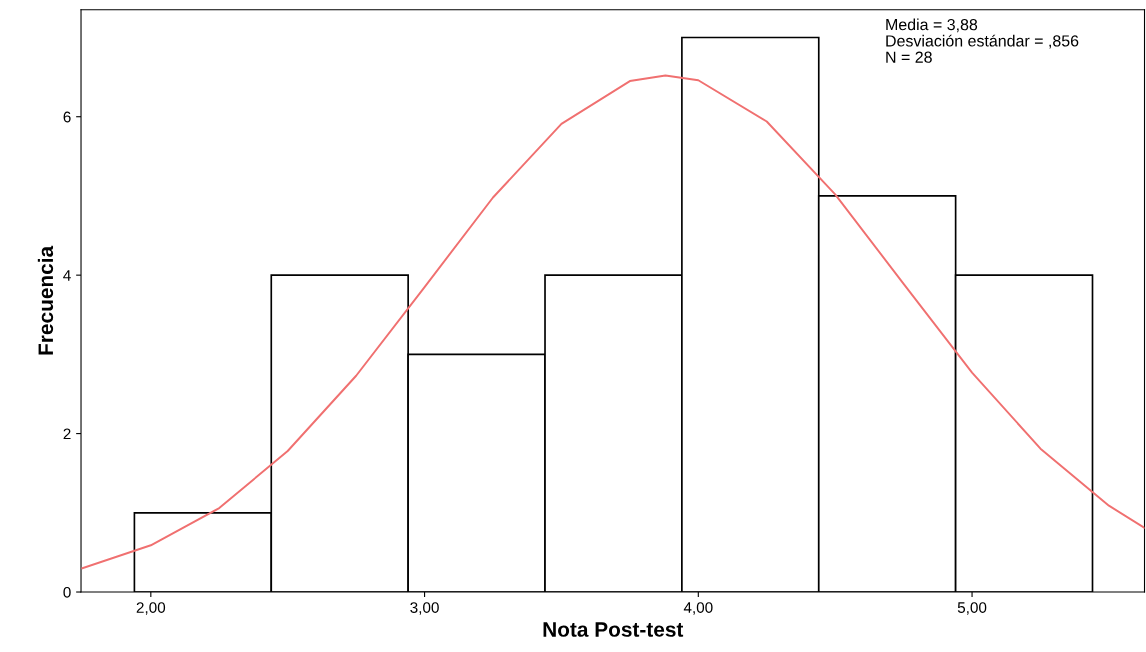 The width and height of the screenshot is (1146, 652). Describe the element at coordinates (972, 608) in the screenshot. I see `x-tick-label: 5,00` at that location.